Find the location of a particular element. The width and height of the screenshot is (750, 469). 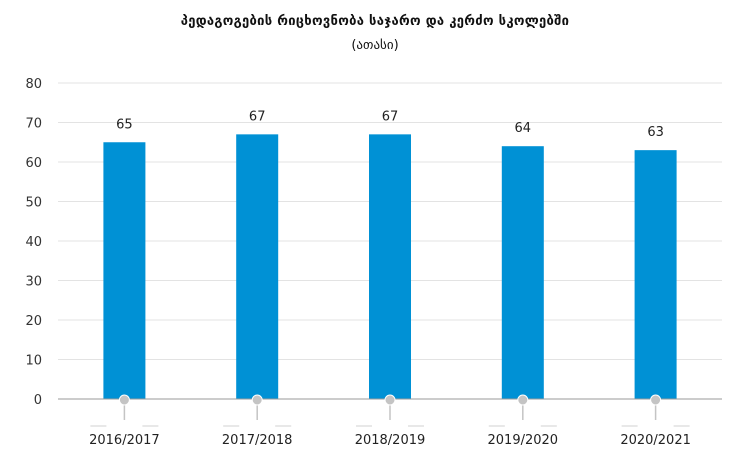

y-tick-label: 0 is located at coordinates (38, 400).